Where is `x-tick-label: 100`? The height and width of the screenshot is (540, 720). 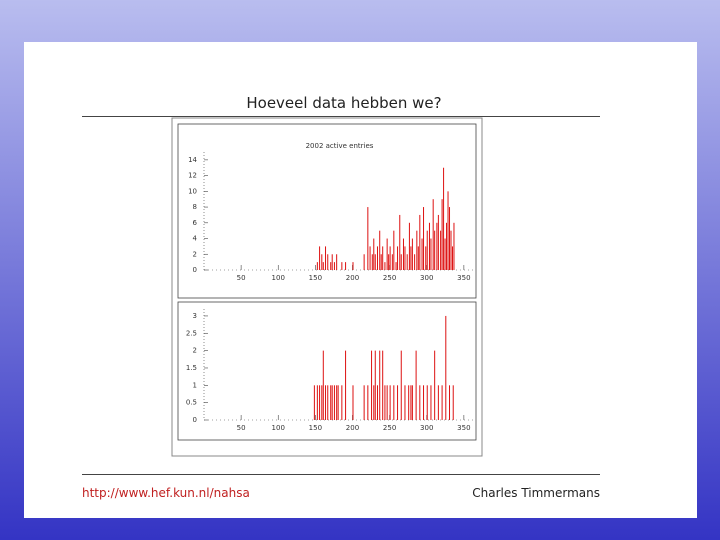
x-tick-label: 100 is located at coordinates (278, 428).